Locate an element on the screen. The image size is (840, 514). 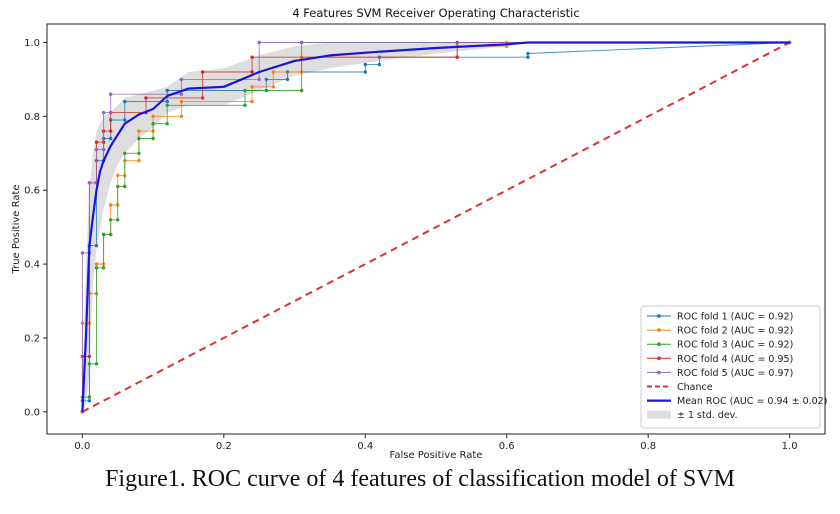
x-tick-label: 0.6 is located at coordinates (507, 446).